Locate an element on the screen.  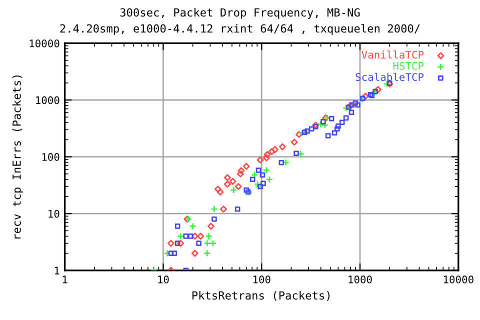
legend-label: ScalableTCP is located at coordinates (390, 76).